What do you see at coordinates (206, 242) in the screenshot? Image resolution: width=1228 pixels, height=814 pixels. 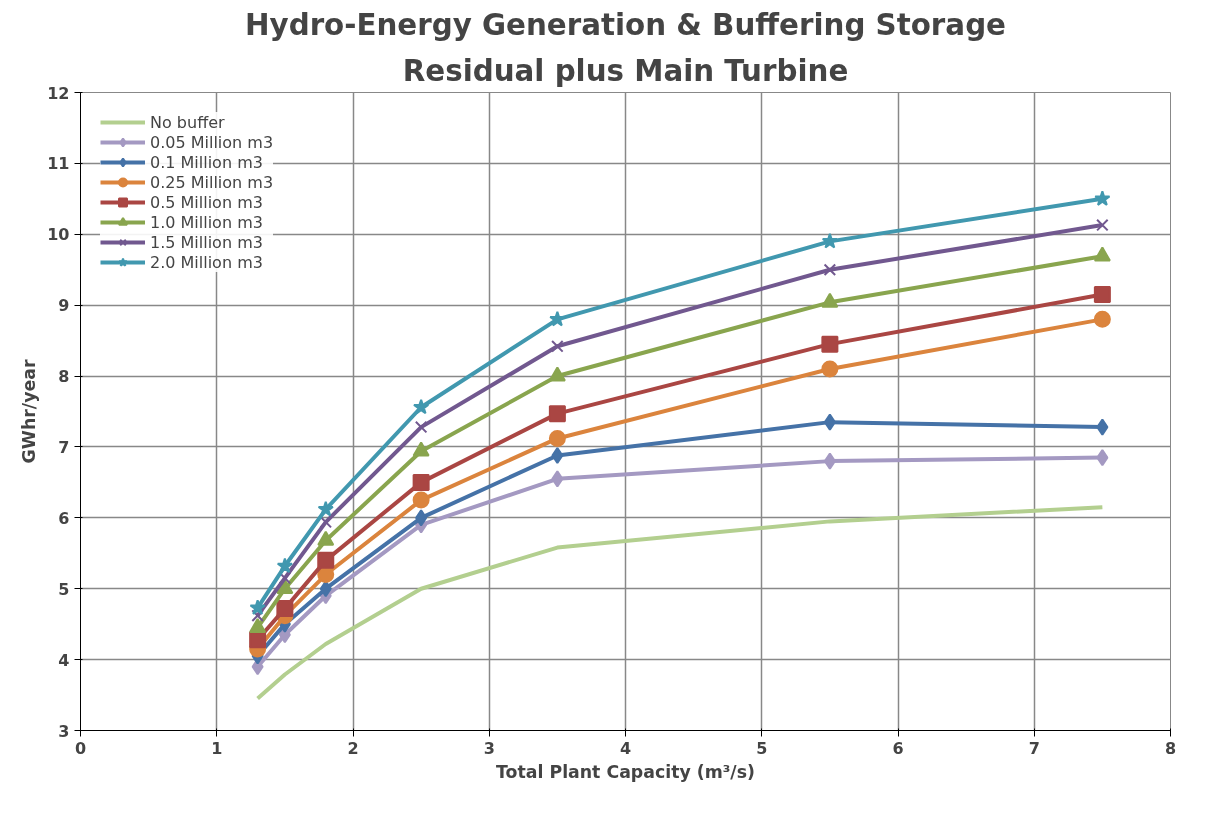 I see `legend-label: 1.5 Million m3` at bounding box center [206, 242].